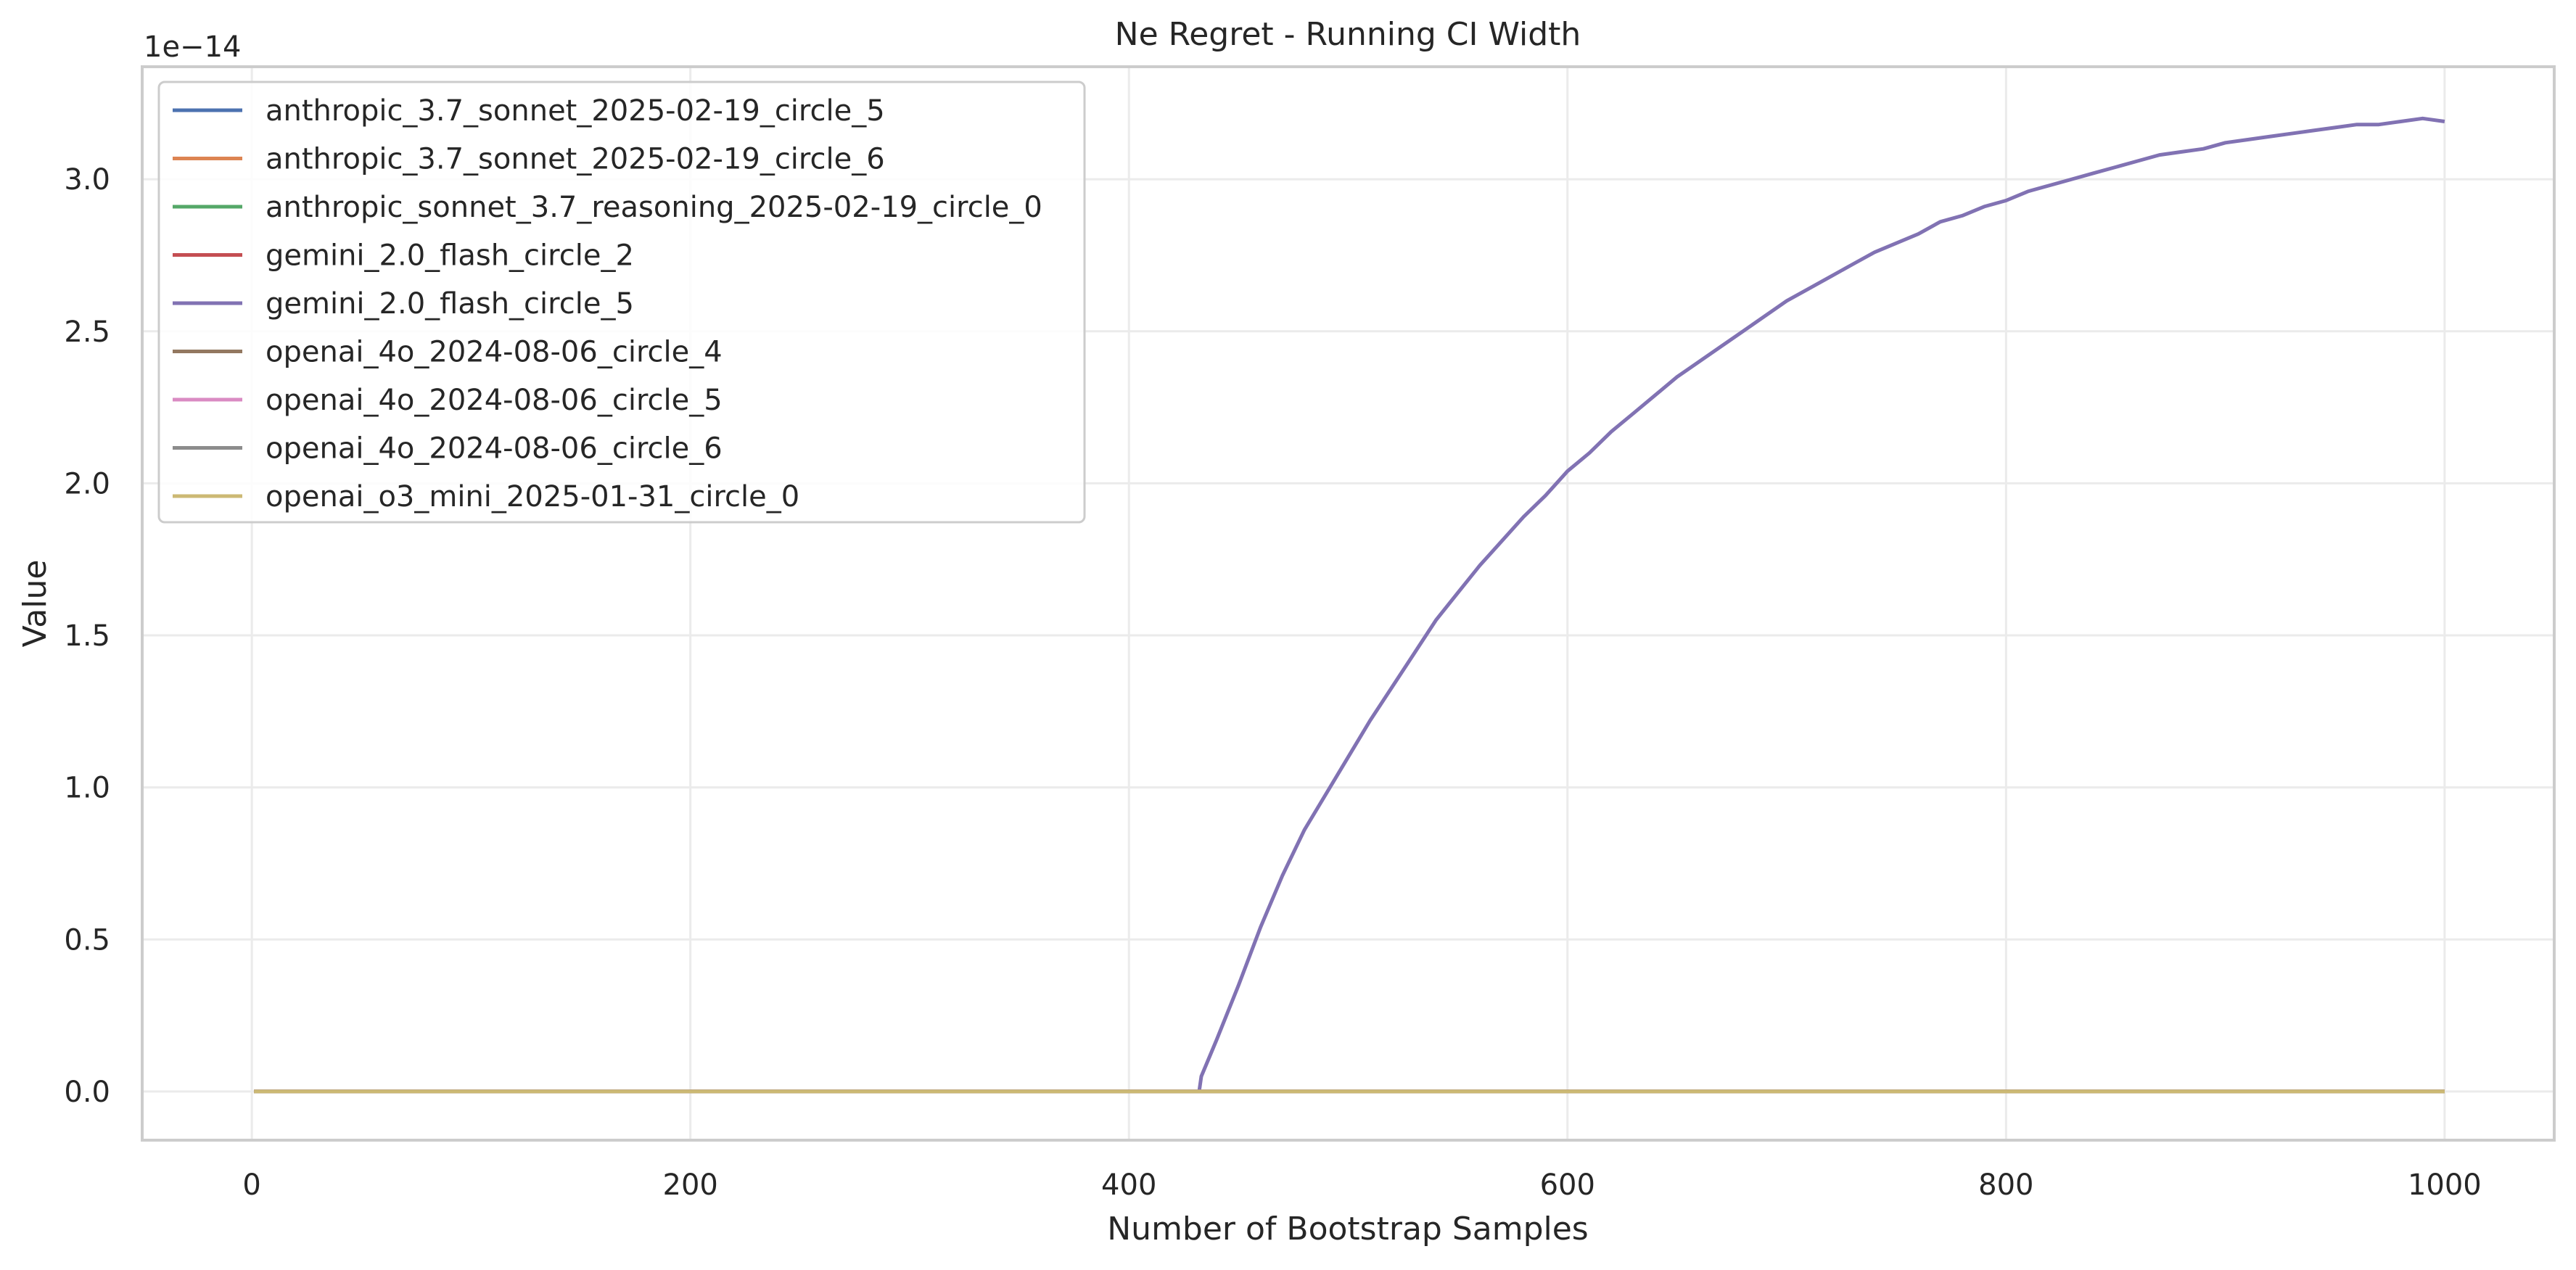 This screenshot has height=1270, width=2576. I want to click on x-tick-label: 1000, so click(2445, 1185).